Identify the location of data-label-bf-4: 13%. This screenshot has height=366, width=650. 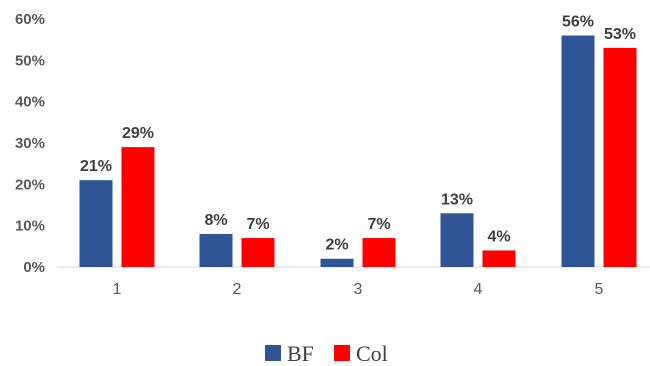
(457, 199).